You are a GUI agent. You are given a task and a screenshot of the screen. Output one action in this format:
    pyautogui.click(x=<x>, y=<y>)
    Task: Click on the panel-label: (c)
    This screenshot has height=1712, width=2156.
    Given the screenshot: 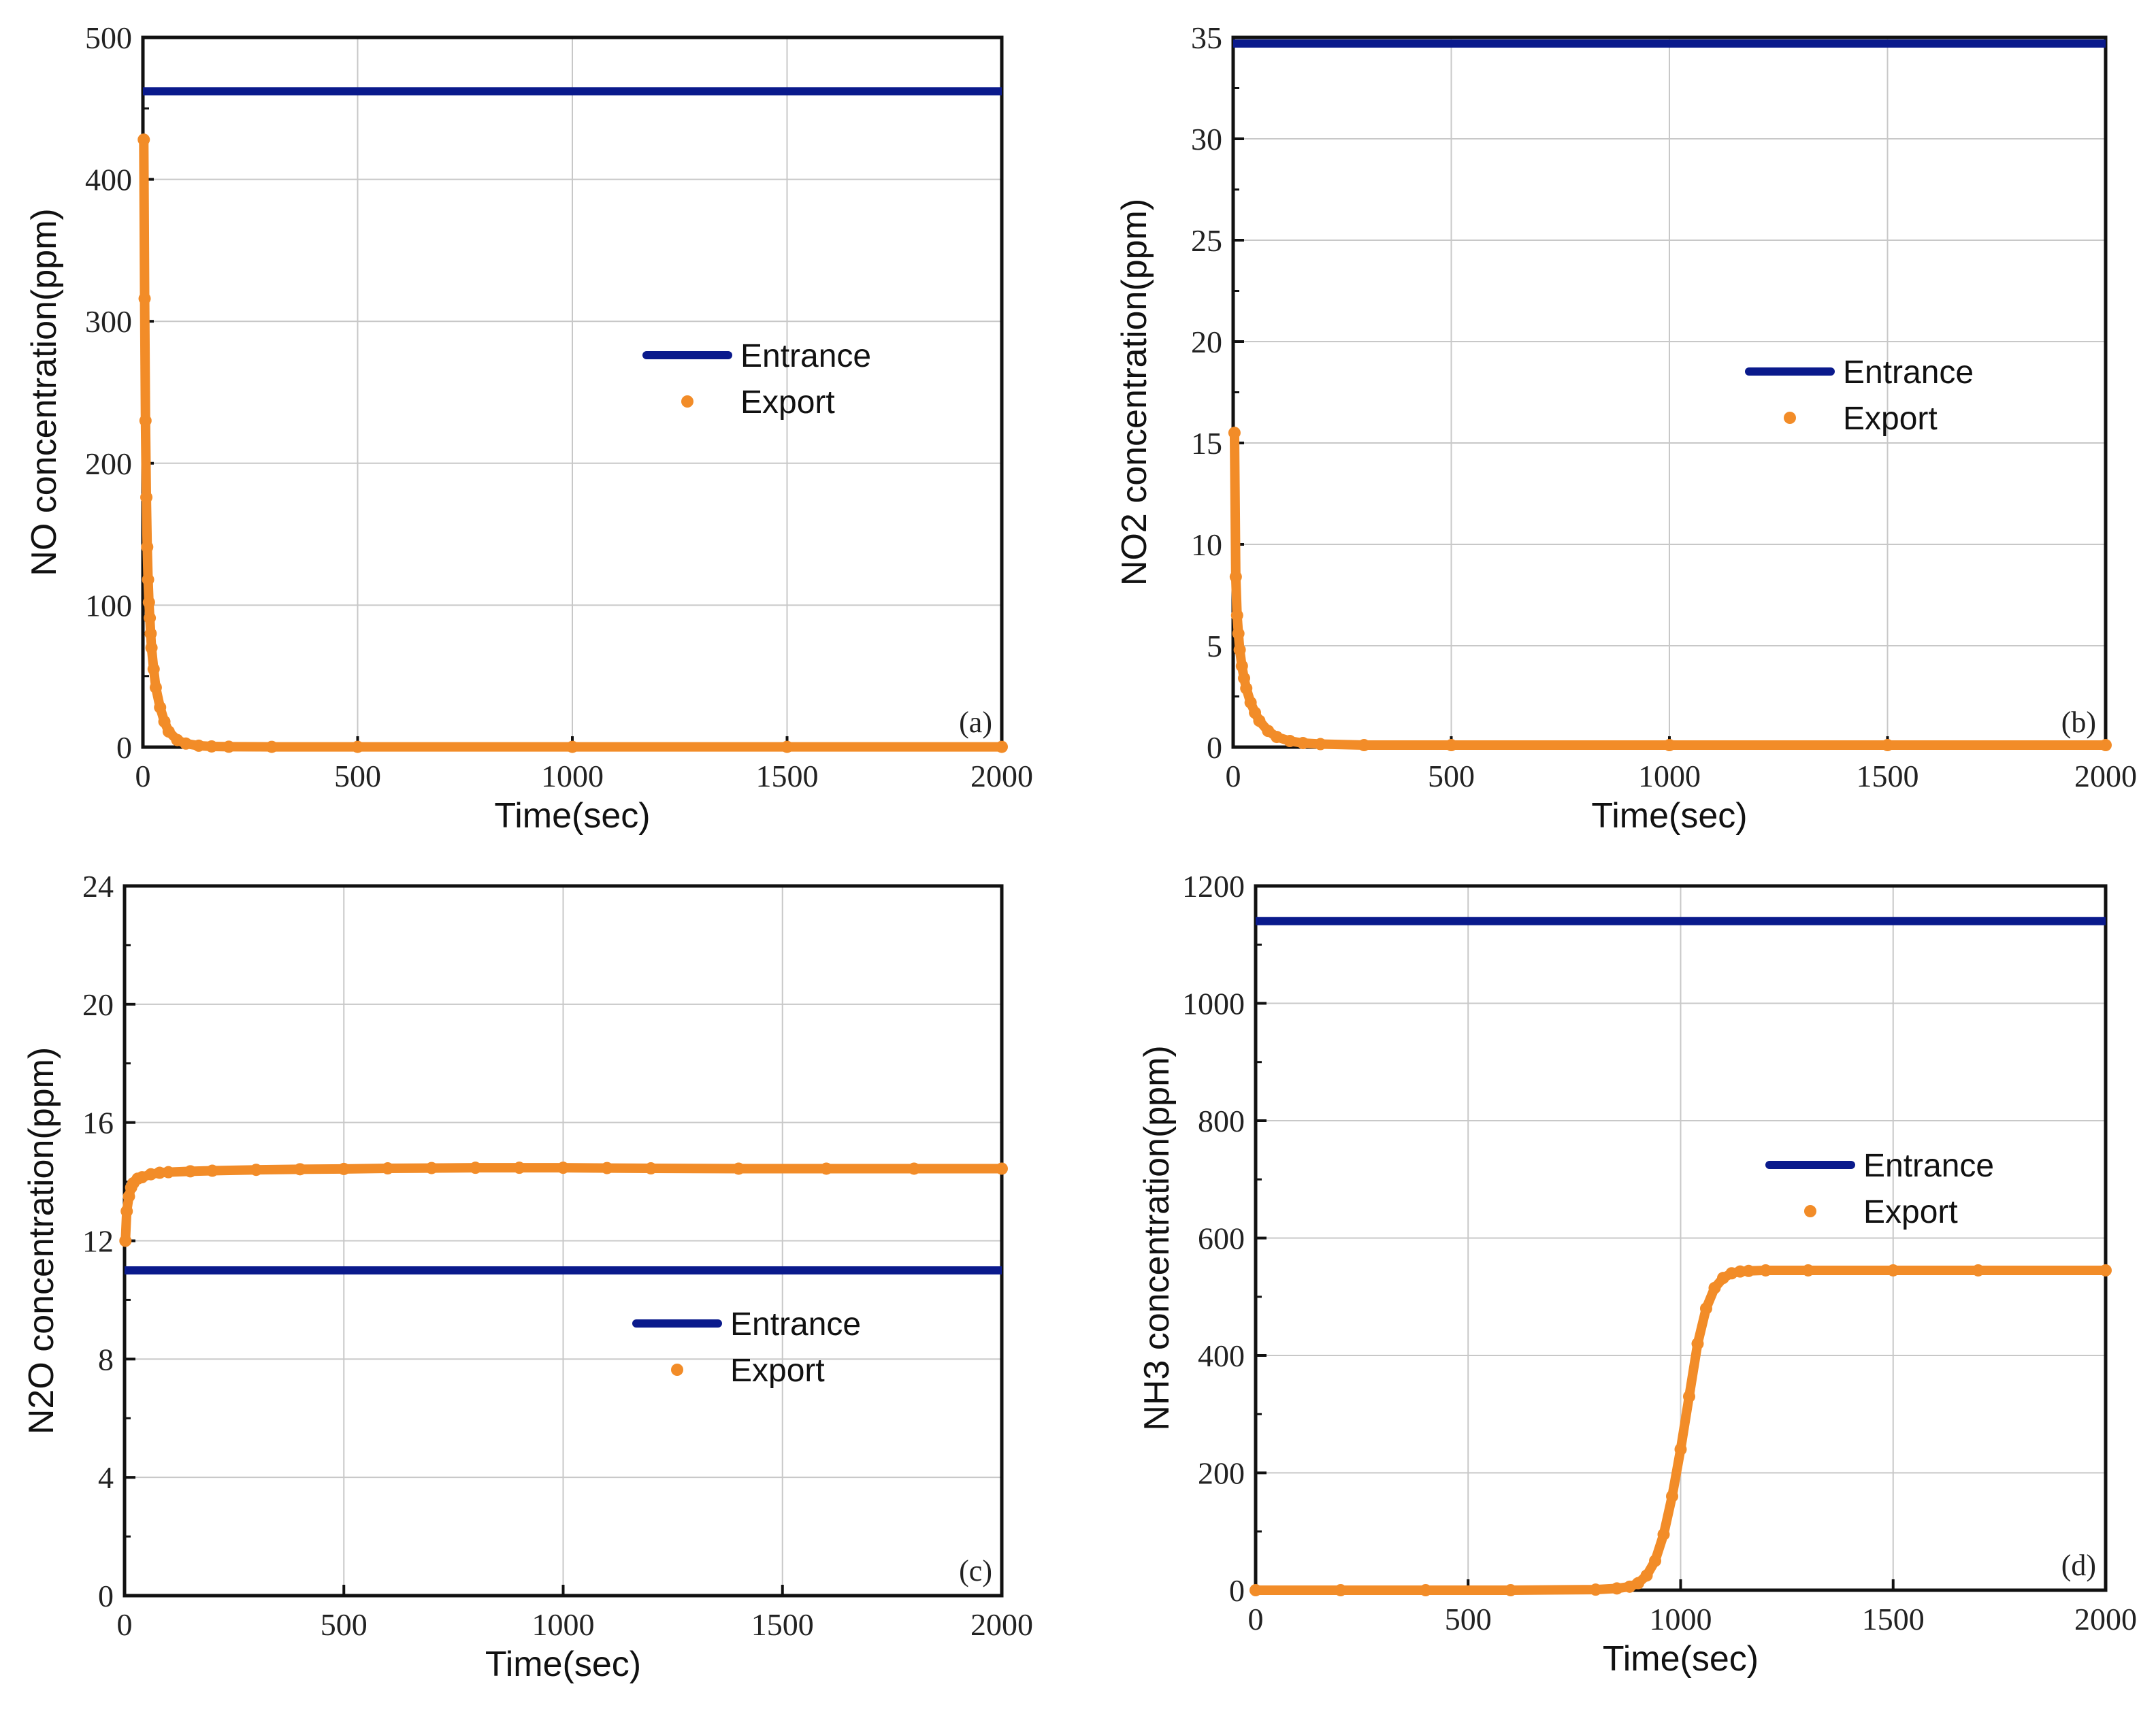 What is the action you would take?
    pyautogui.click(x=976, y=1570)
    